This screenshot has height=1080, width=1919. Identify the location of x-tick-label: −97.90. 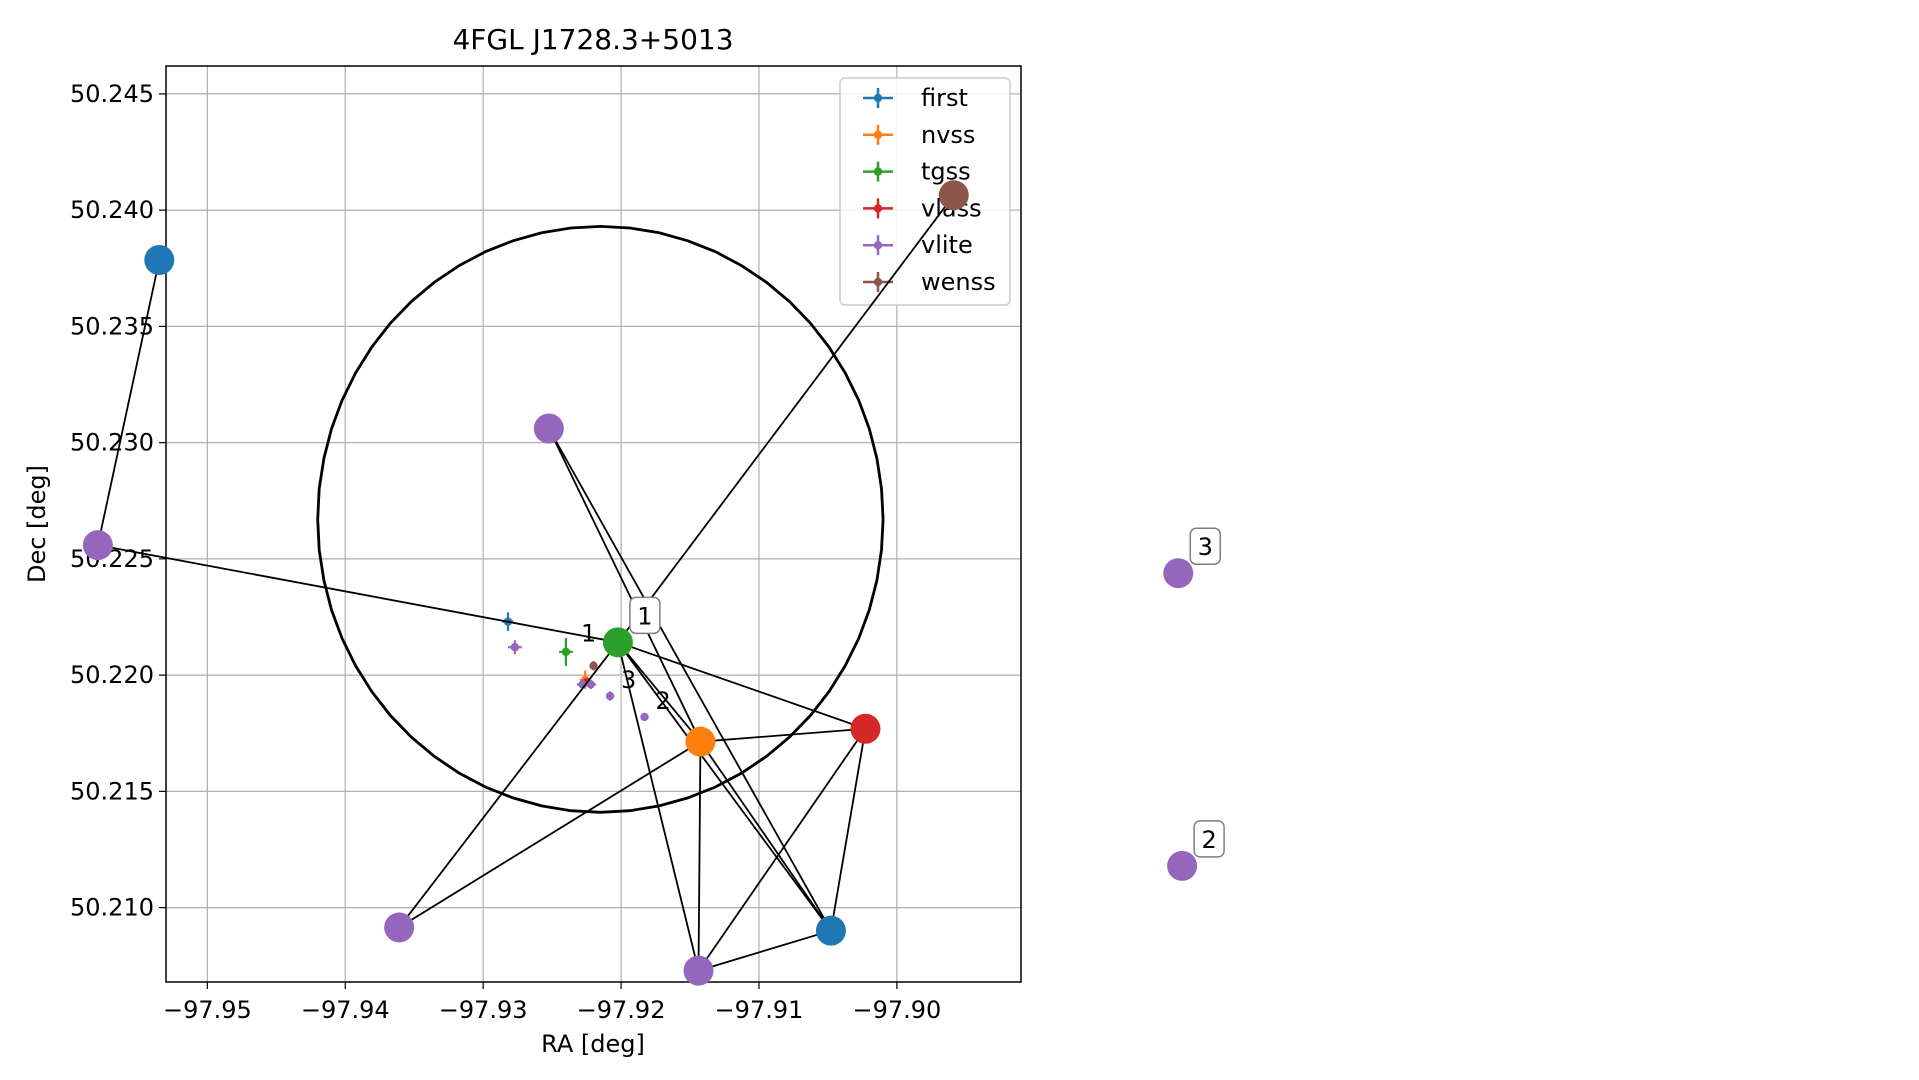
(896, 1010).